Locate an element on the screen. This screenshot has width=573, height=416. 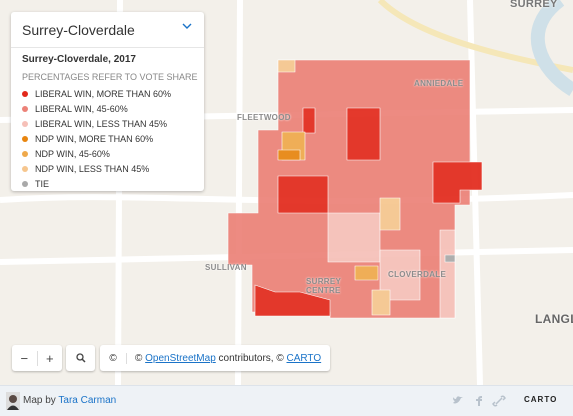
legend-item: NDP WIN, 45-60% is located at coordinates (96, 153).